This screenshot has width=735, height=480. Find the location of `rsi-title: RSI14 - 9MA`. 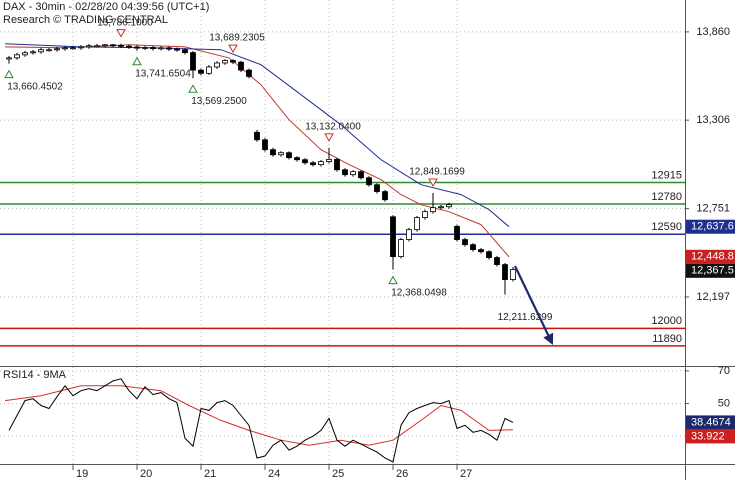

rsi-title: RSI14 - 9MA is located at coordinates (35, 375).